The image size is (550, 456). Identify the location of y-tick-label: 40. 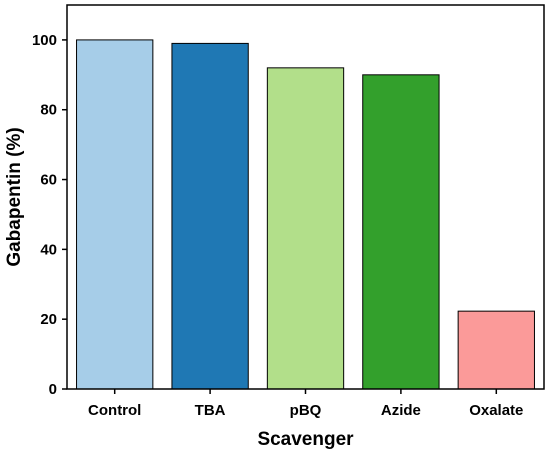
(48, 249).